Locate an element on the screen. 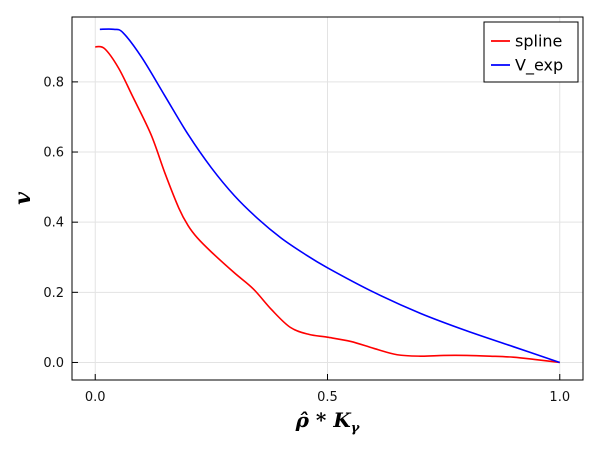 Image resolution: width=600 pixels, height=450 pixels. x-tick-label: 0.5 is located at coordinates (327, 397).